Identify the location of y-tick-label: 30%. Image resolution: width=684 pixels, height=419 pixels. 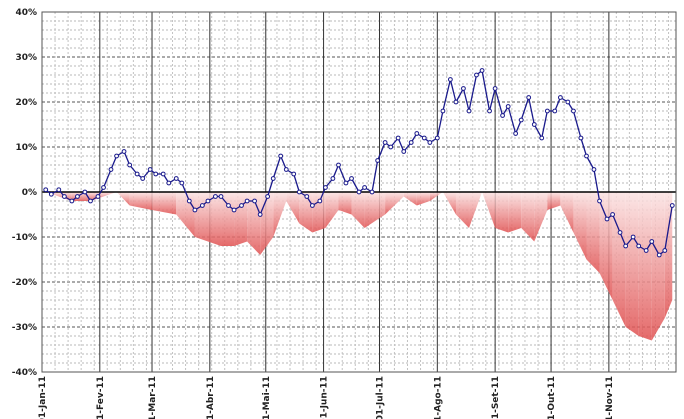
(26, 58).